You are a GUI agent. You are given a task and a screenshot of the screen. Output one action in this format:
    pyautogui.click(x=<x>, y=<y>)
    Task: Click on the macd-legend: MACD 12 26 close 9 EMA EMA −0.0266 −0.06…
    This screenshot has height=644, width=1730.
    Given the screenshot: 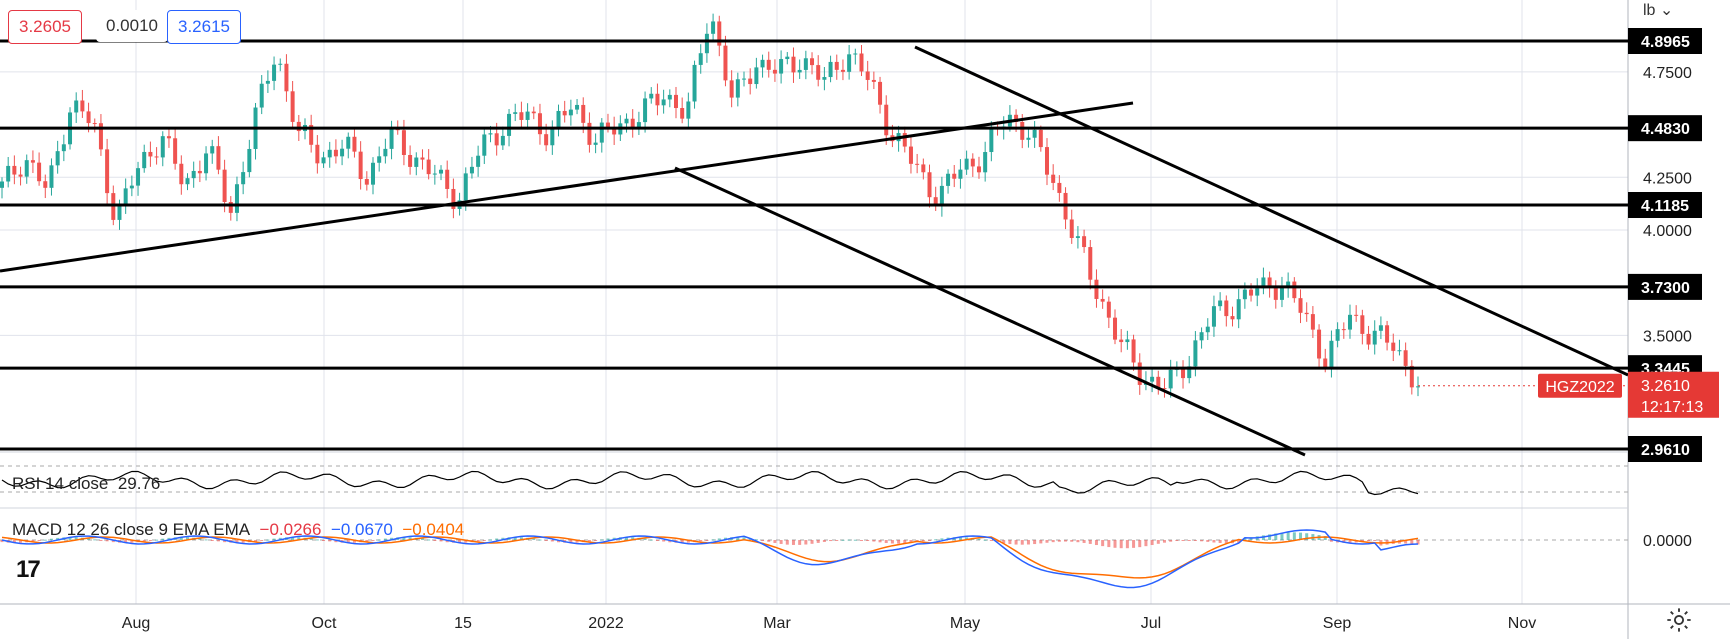 What is the action you would take?
    pyautogui.click(x=238, y=530)
    